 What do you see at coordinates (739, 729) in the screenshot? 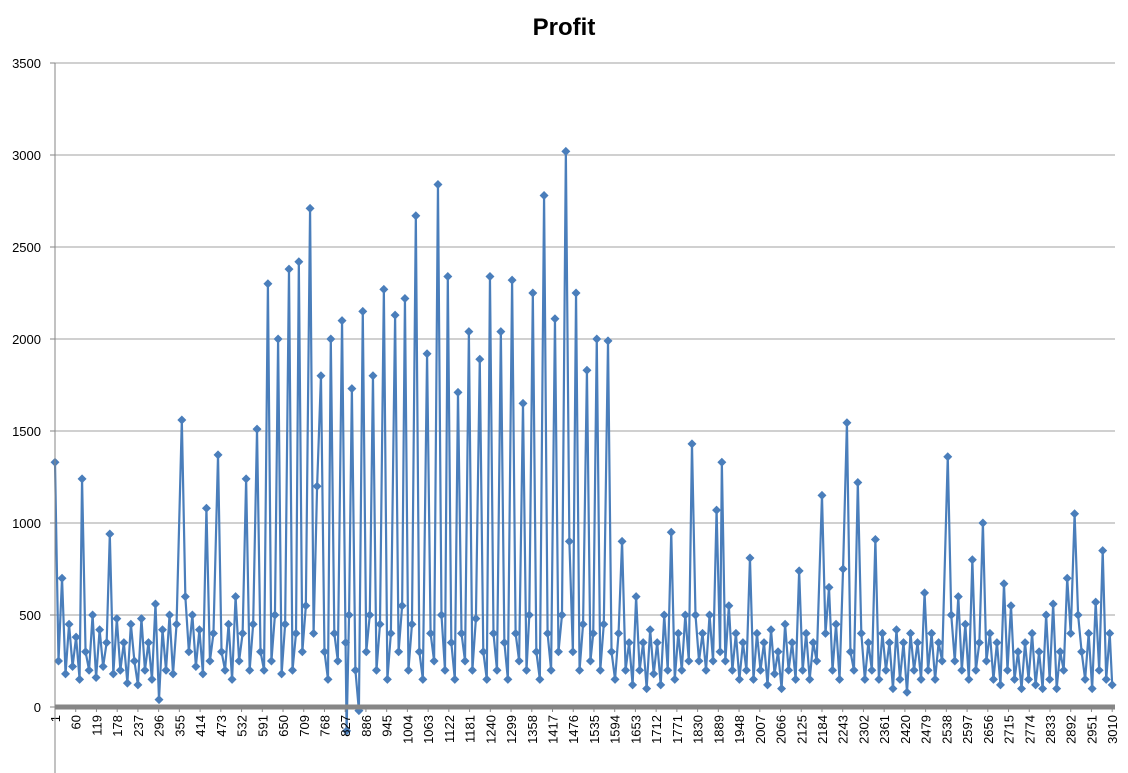
I see `x-tick-label: 1948` at bounding box center [739, 729].